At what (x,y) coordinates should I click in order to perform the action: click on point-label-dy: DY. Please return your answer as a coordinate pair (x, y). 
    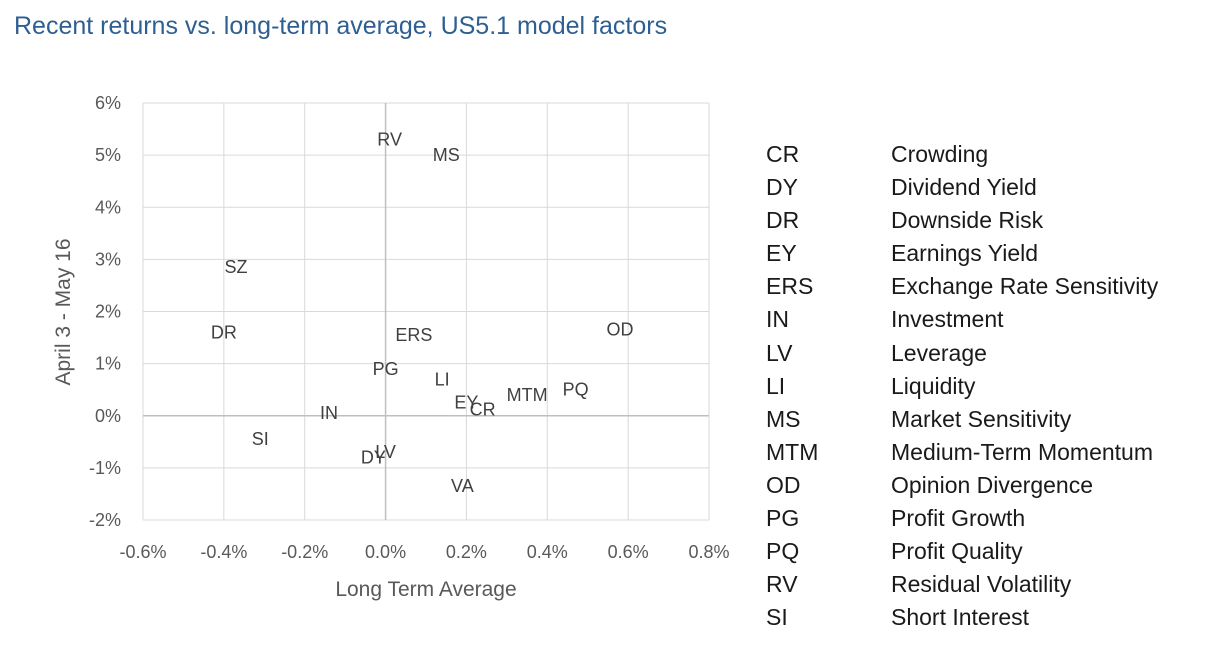
    Looking at the image, I should click on (373, 457).